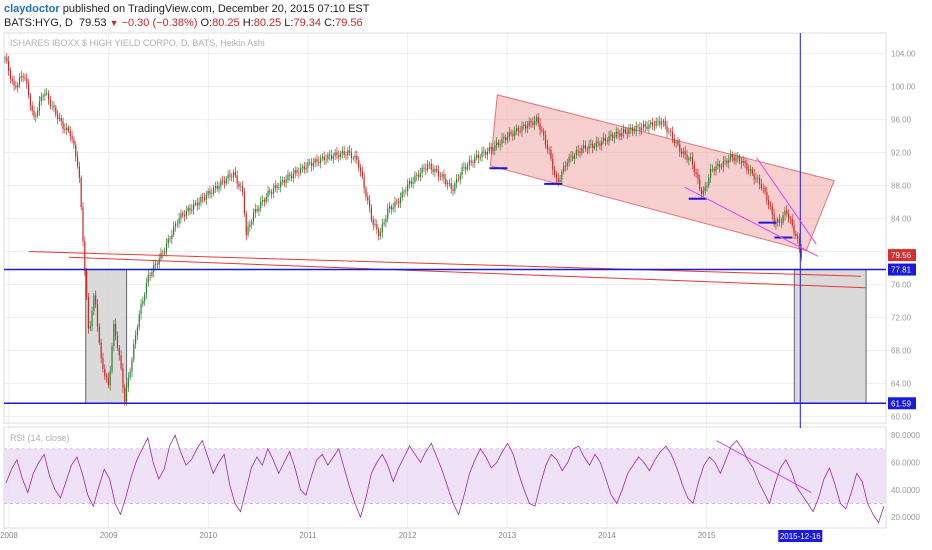 Image resolution: width=932 pixels, height=550 pixels. What do you see at coordinates (32, 9) in the screenshot?
I see `author-link: claydoctor` at bounding box center [32, 9].